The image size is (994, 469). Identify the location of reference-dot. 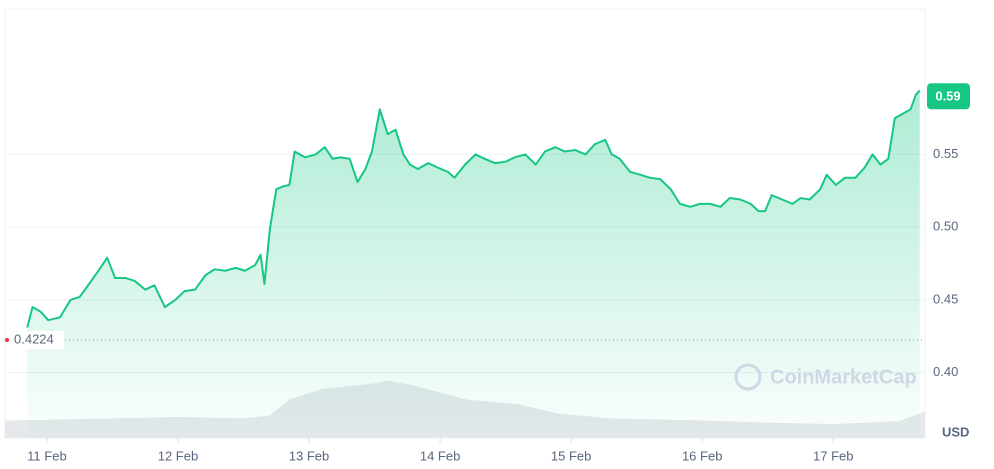
(7, 339).